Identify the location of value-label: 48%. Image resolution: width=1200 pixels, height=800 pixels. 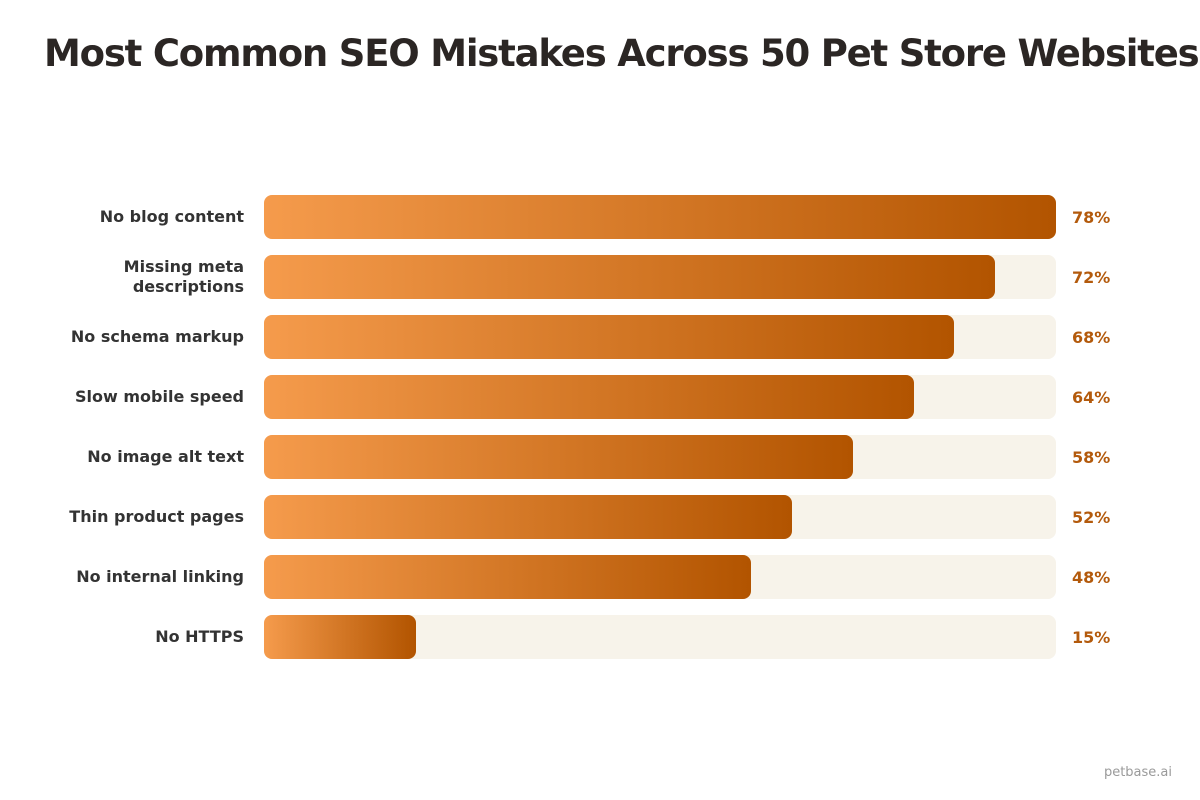
(1091, 577).